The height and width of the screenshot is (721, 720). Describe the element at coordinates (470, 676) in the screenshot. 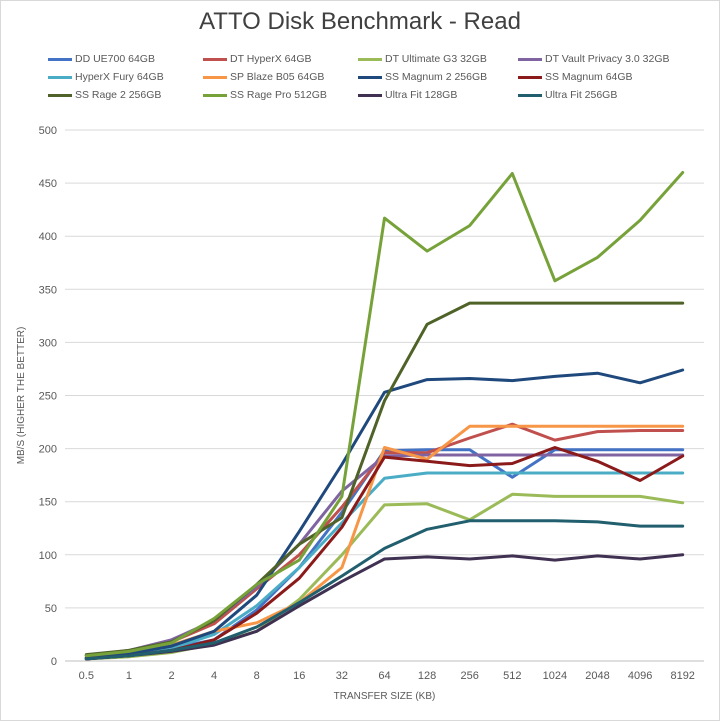

I see `x-tick-label: 256` at that location.